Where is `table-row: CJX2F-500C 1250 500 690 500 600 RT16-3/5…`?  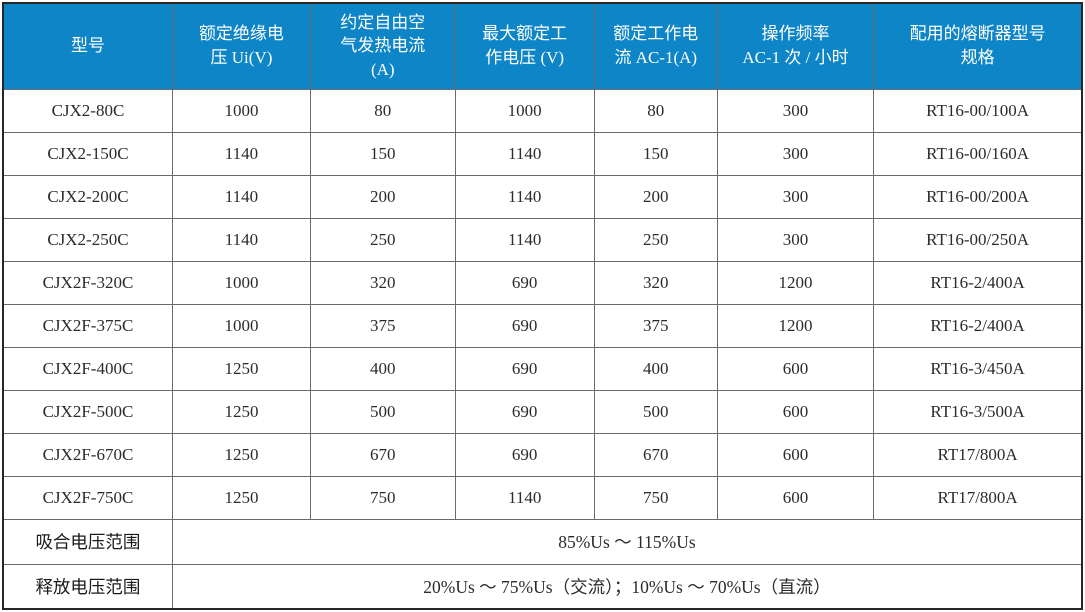
table-row: CJX2F-500C 1250 500 690 500 600 RT16-3/5… is located at coordinates (542, 411).